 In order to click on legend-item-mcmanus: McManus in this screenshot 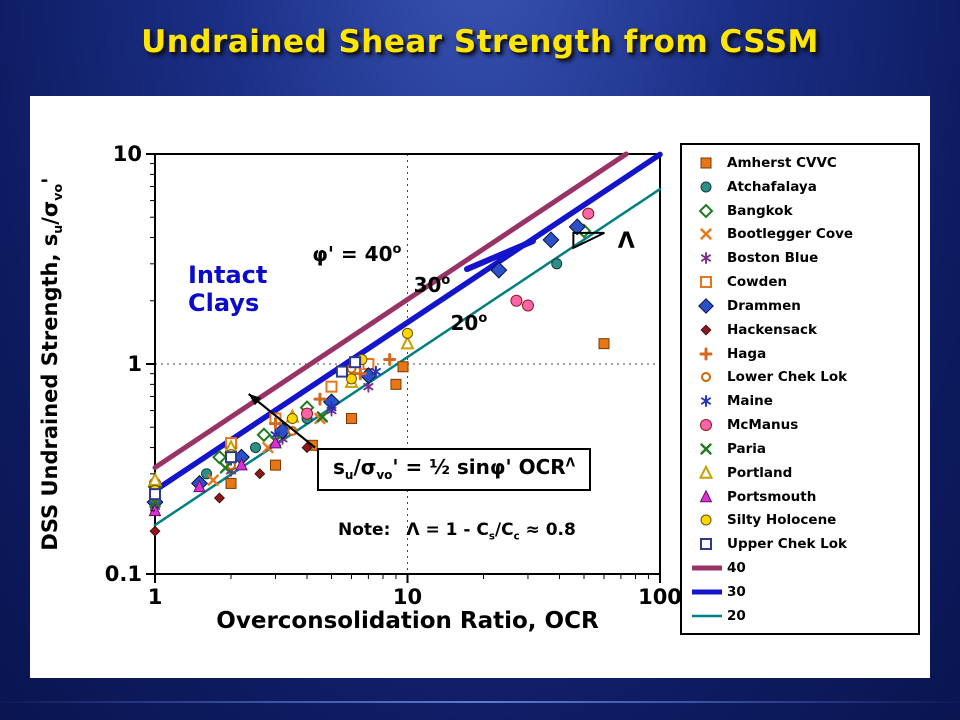, I will do `click(802, 425)`.